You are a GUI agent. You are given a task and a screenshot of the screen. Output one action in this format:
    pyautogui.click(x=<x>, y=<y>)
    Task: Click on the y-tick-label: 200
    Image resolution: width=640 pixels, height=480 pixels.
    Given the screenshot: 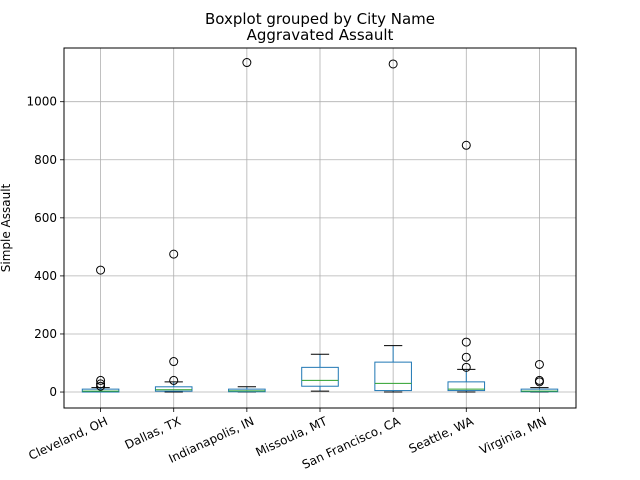 What is the action you would take?
    pyautogui.click(x=45, y=334)
    